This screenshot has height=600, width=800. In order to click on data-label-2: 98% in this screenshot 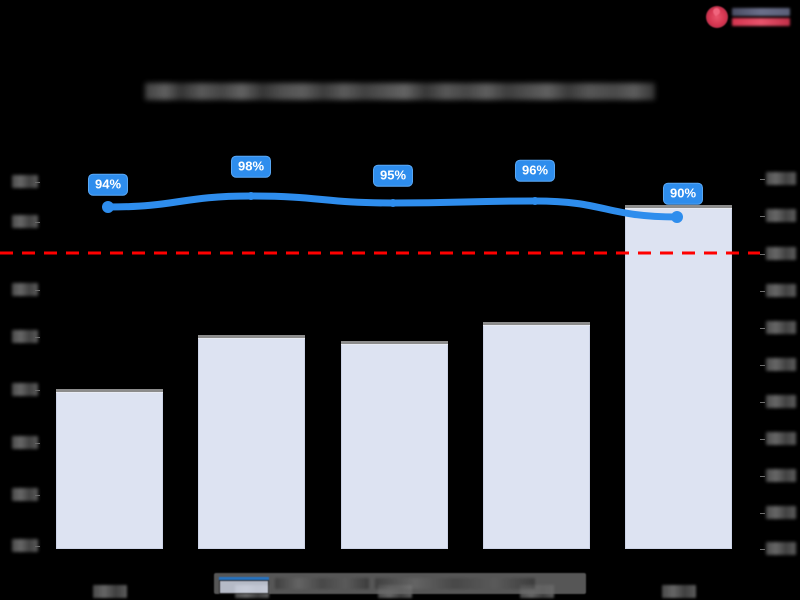, I will do `click(251, 166)`.